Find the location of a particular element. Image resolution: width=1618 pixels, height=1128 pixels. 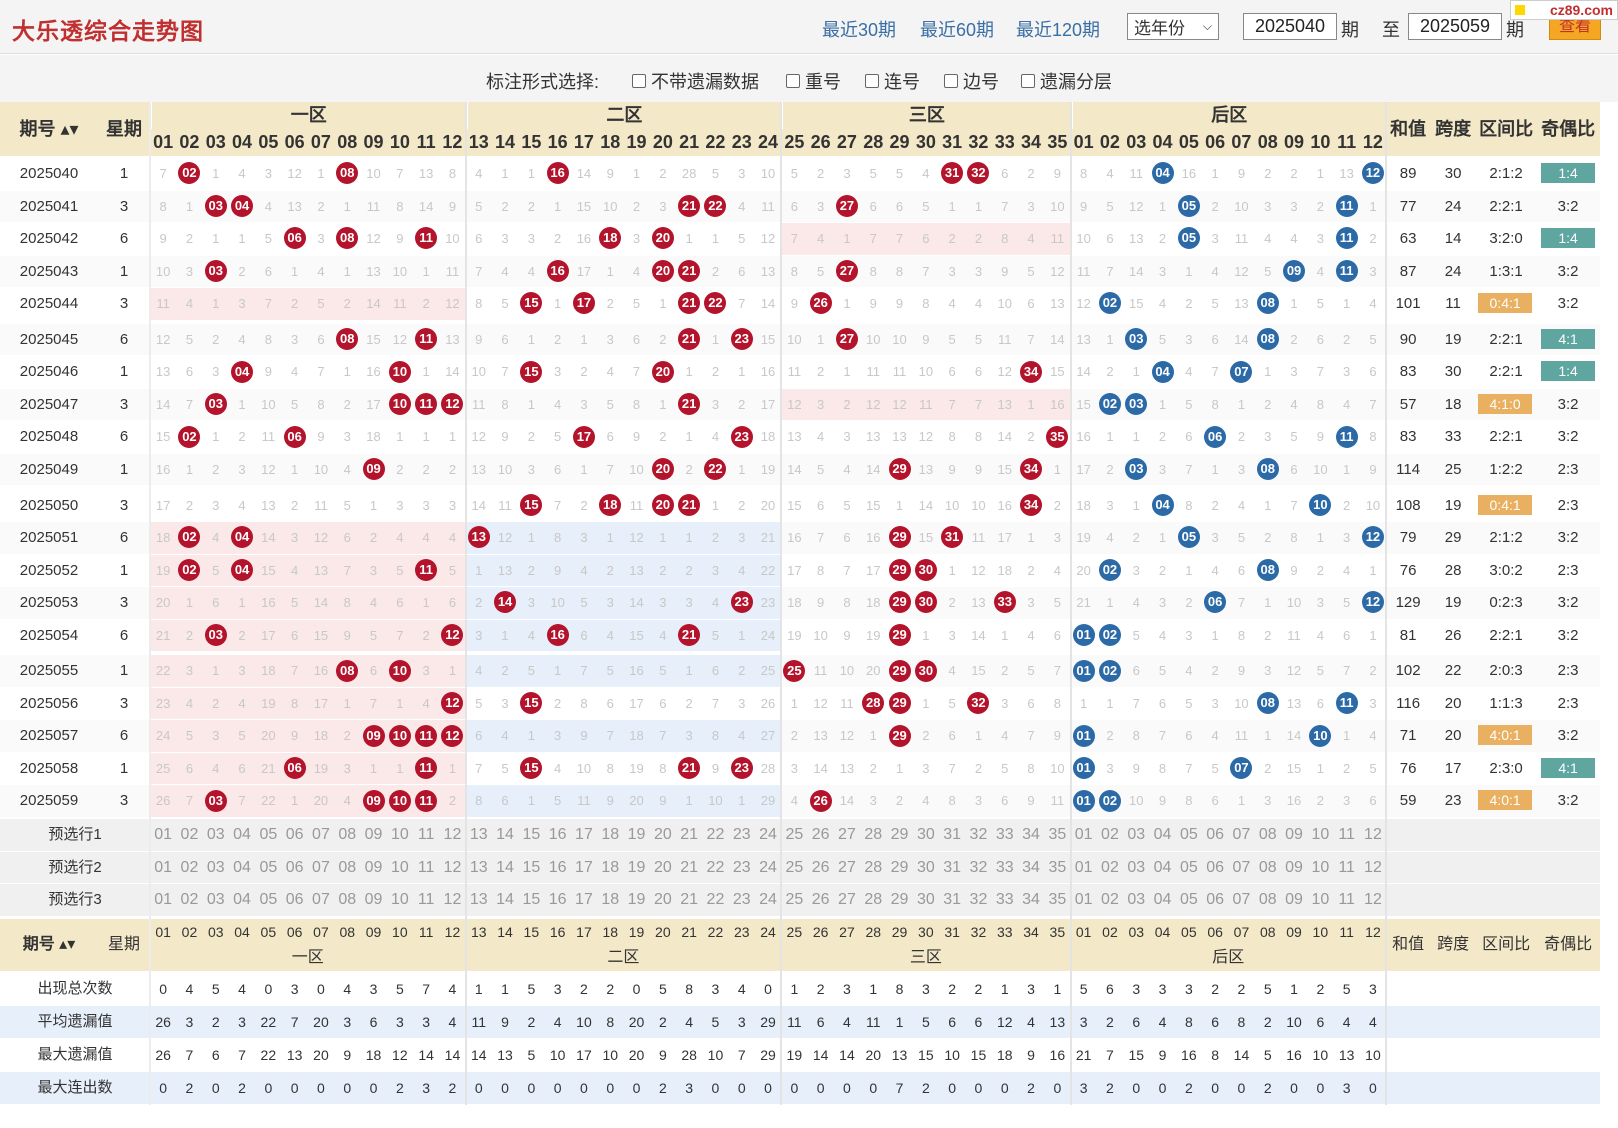

preselect-number: 16 is located at coordinates (557, 899).